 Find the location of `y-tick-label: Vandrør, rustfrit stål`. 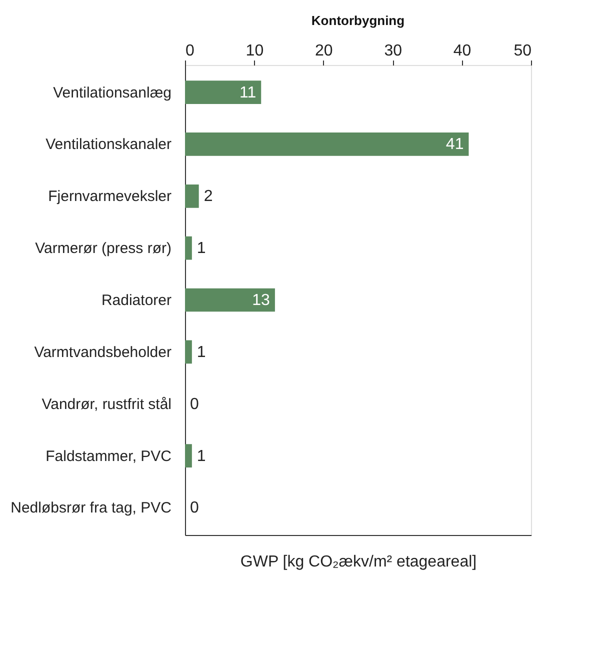

y-tick-label: Vandrør, rustfrit stål is located at coordinates (107, 404).